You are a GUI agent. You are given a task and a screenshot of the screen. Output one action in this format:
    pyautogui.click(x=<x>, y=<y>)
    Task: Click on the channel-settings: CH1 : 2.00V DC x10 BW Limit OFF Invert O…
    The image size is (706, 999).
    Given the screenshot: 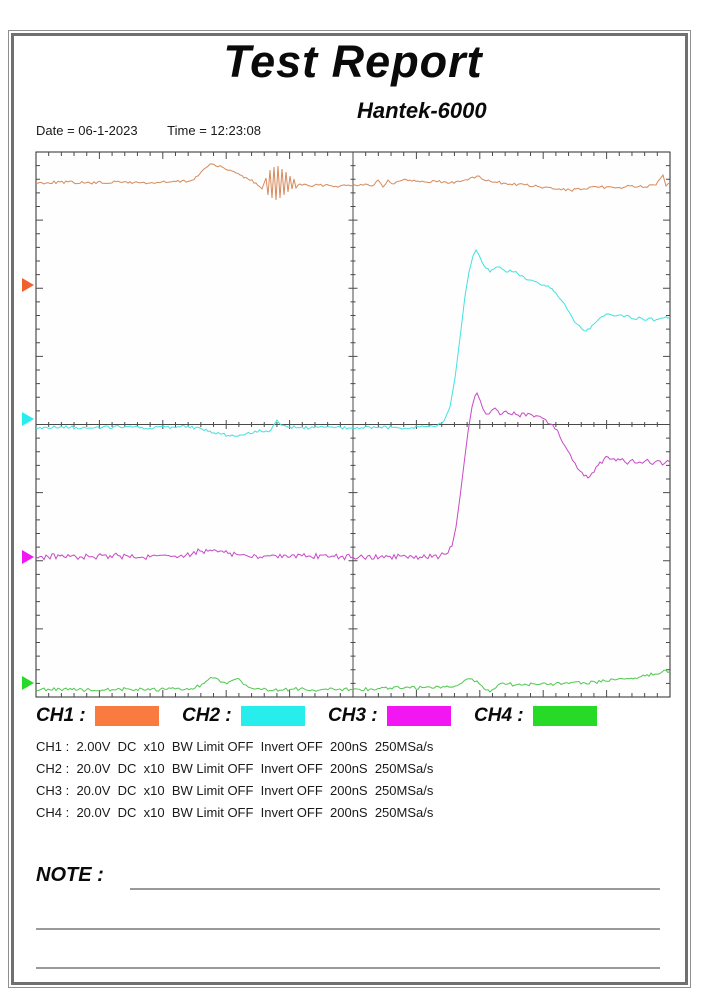 What is the action you would take?
    pyautogui.click(x=234, y=780)
    